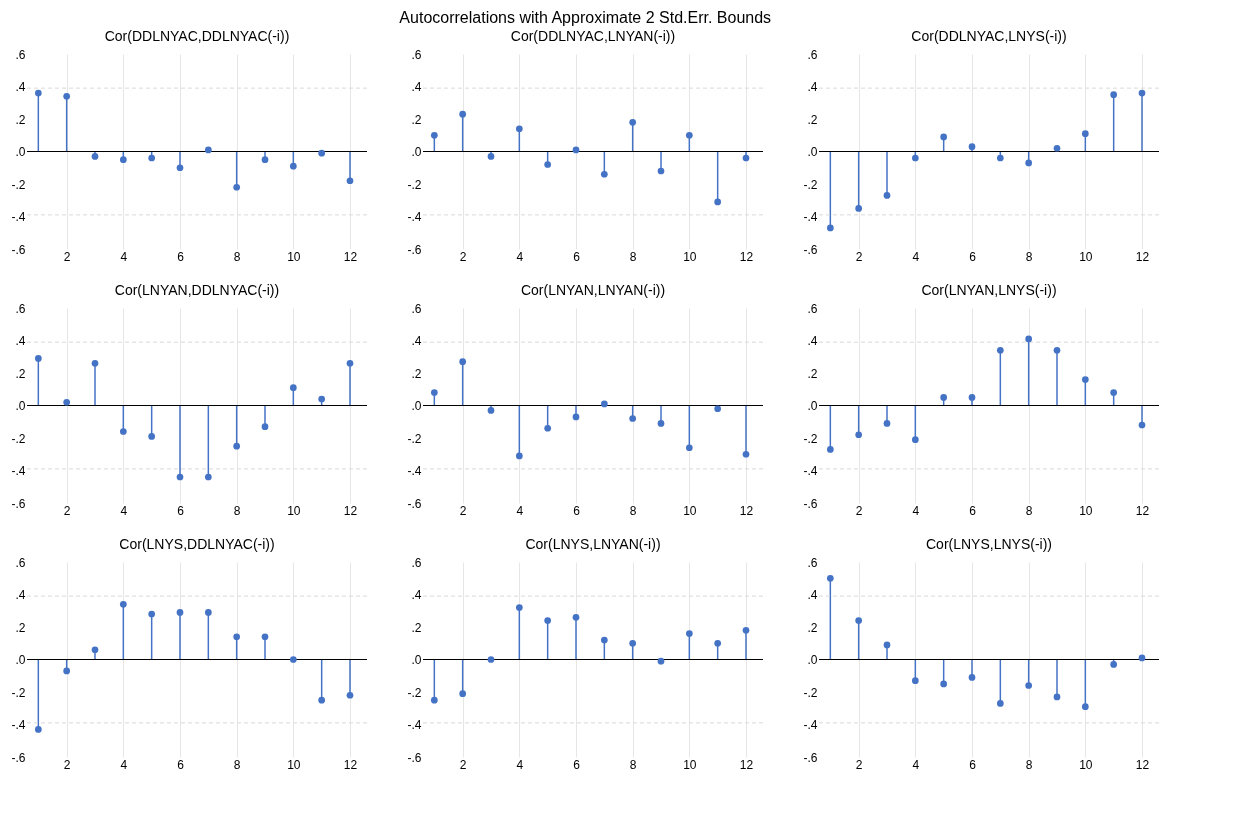  Describe the element at coordinates (989, 290) in the screenshot. I see `chart-title: Cor(LNYAN,LNYS(-i))` at that location.